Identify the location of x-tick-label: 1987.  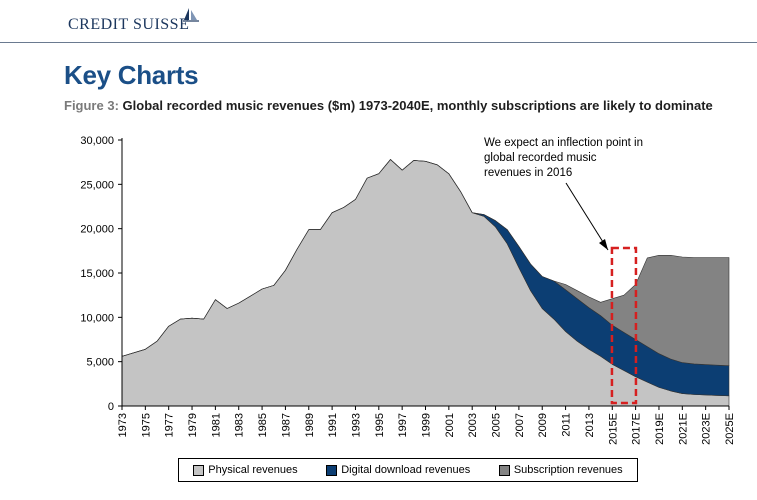
(286, 425).